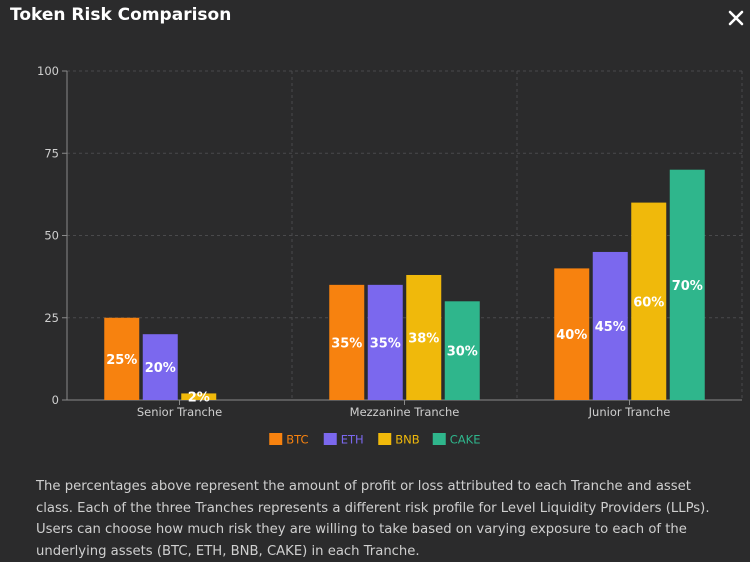 This screenshot has width=750, height=562. What do you see at coordinates (374, 440) in the screenshot?
I see `legend: BTC ETH BNB CAKE` at bounding box center [374, 440].